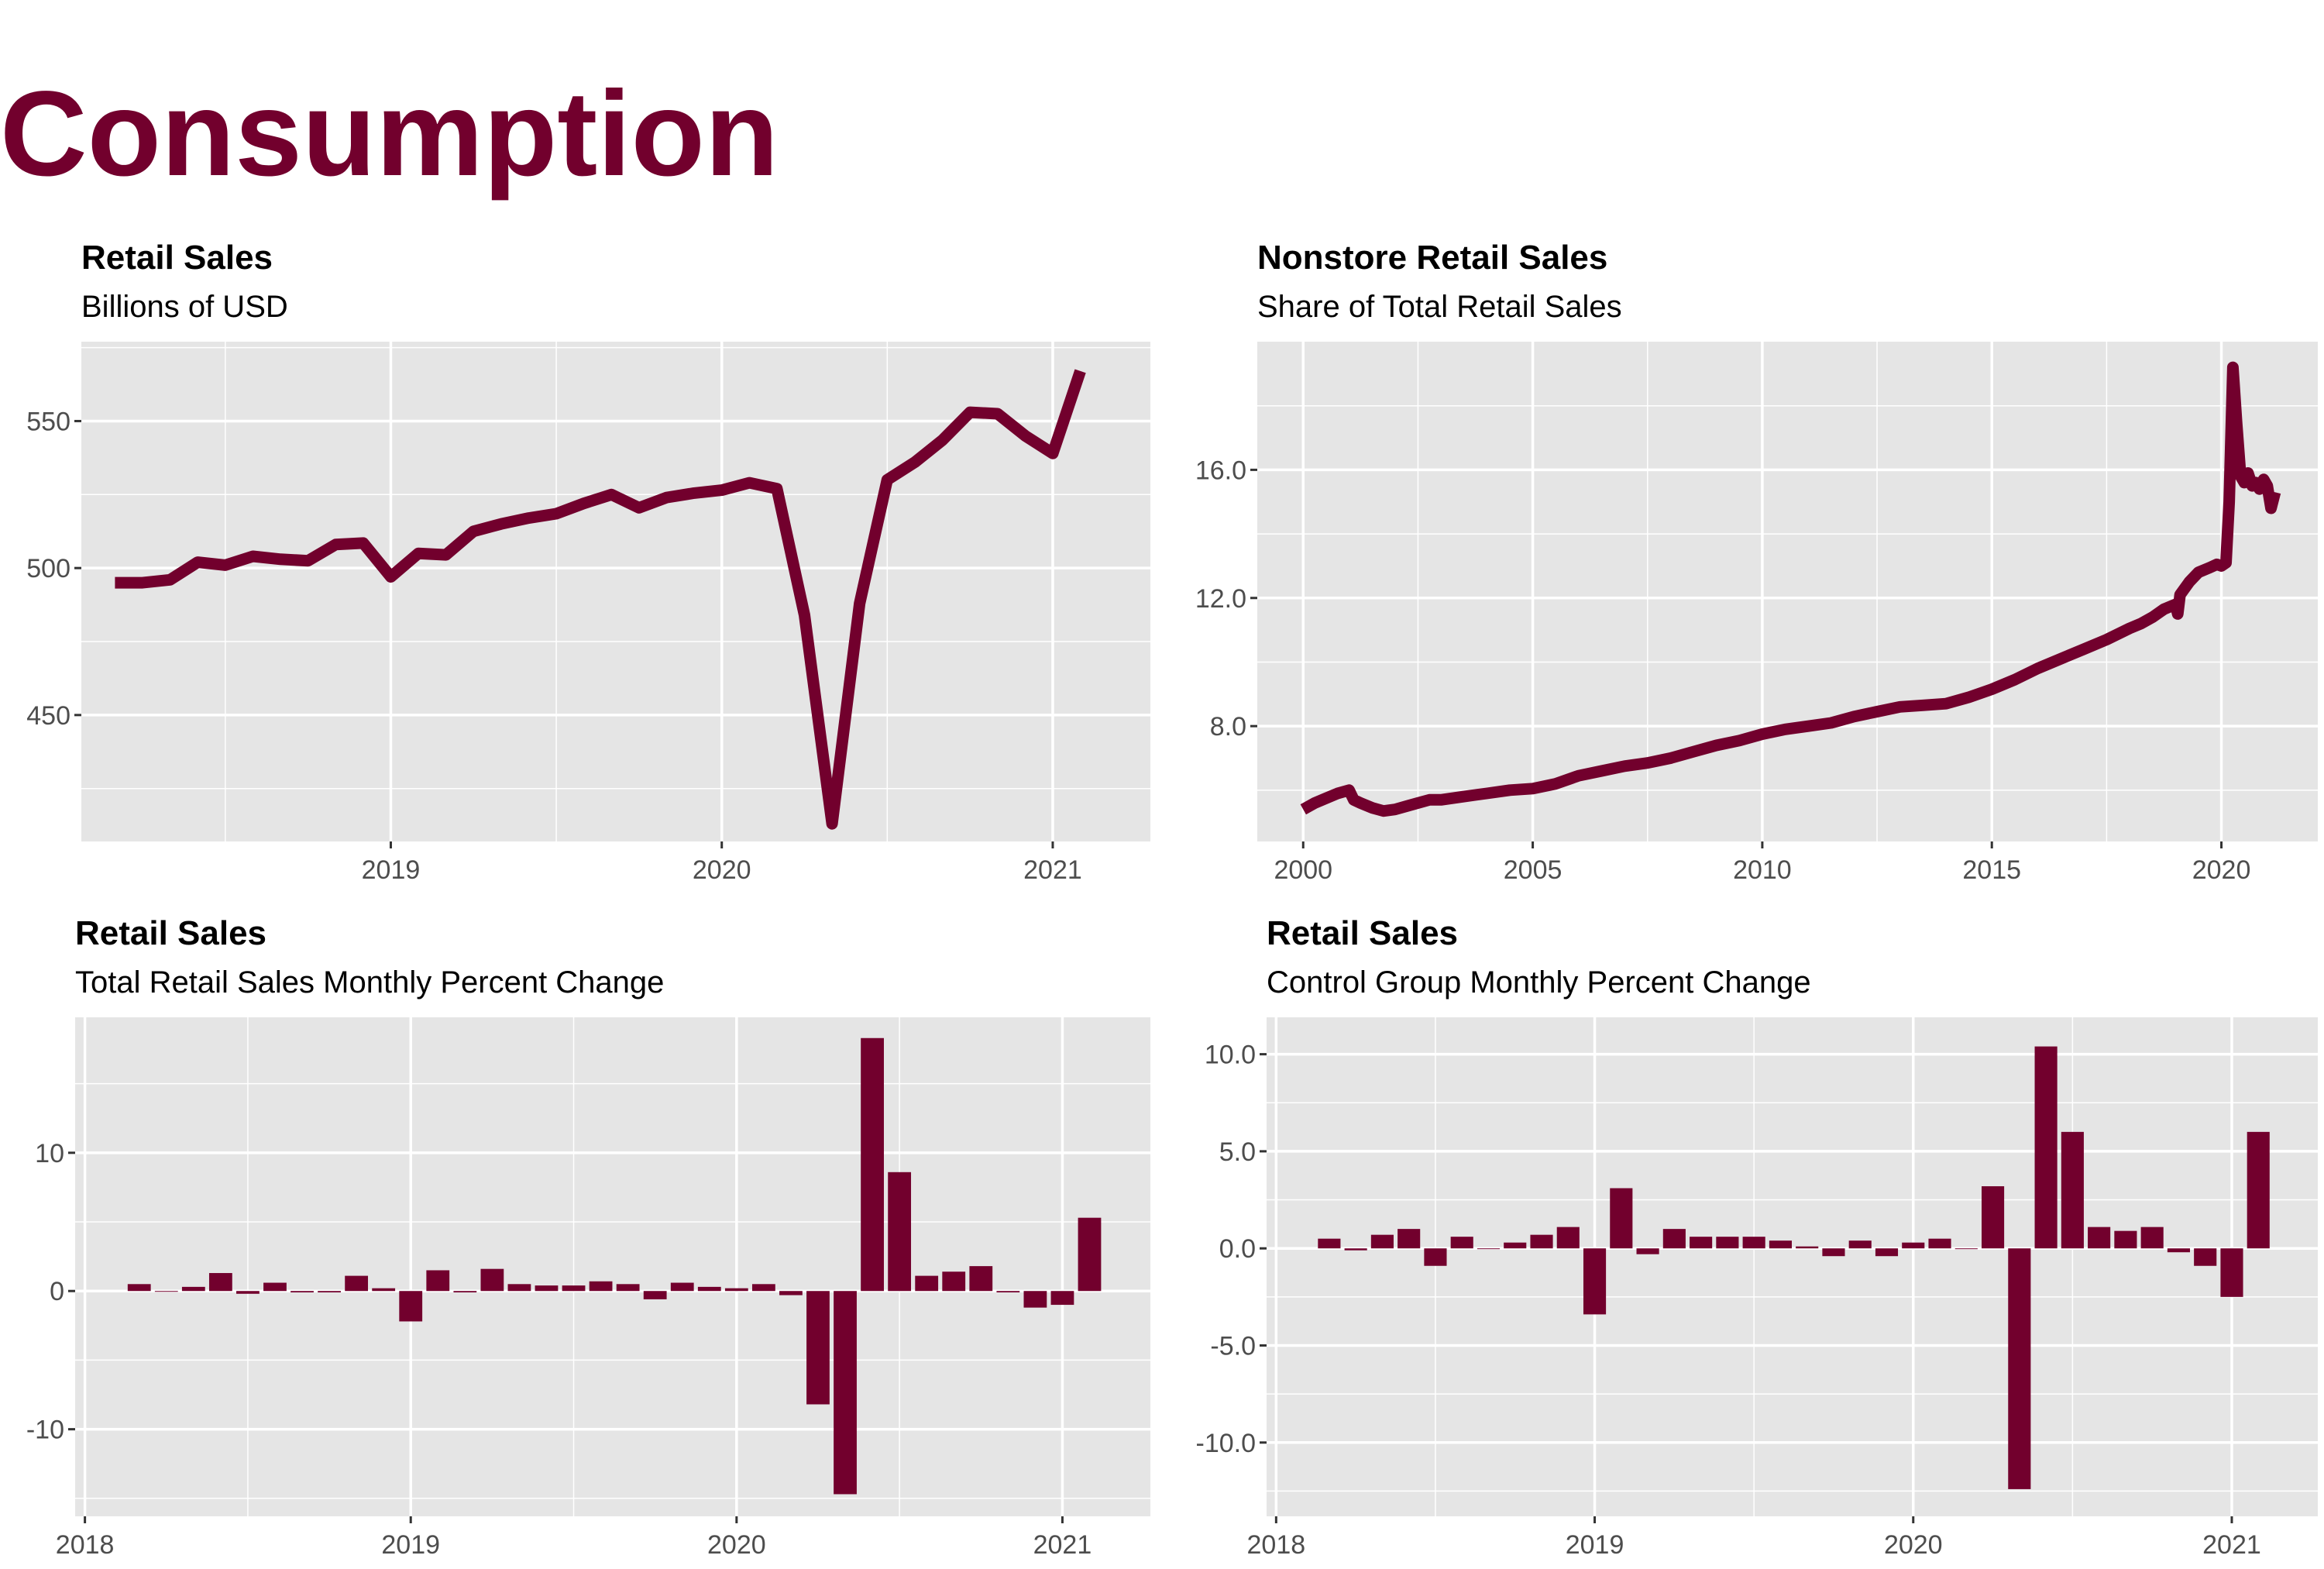 The width and height of the screenshot is (2324, 1569). What do you see at coordinates (1228, 726) in the screenshot?
I see `y-tick-label: 8.0` at bounding box center [1228, 726].